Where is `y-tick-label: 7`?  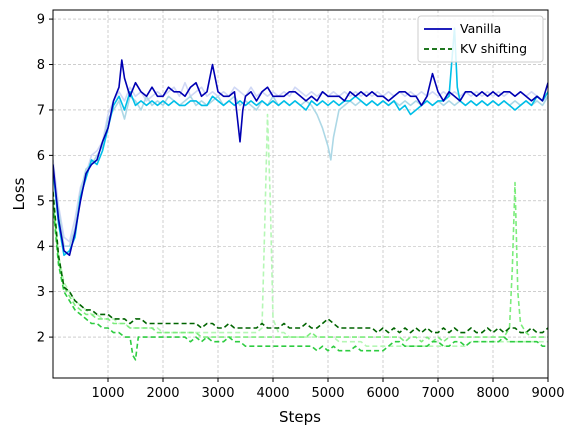
y-tick-label: 7 is located at coordinates (41, 110).